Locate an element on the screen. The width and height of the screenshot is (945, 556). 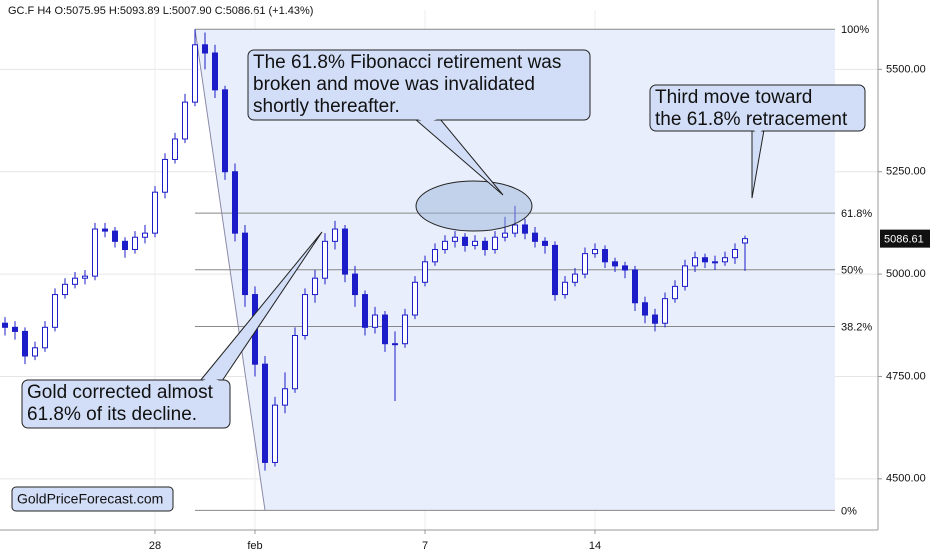
y-tick-label: 5500.00 is located at coordinates (906, 69).